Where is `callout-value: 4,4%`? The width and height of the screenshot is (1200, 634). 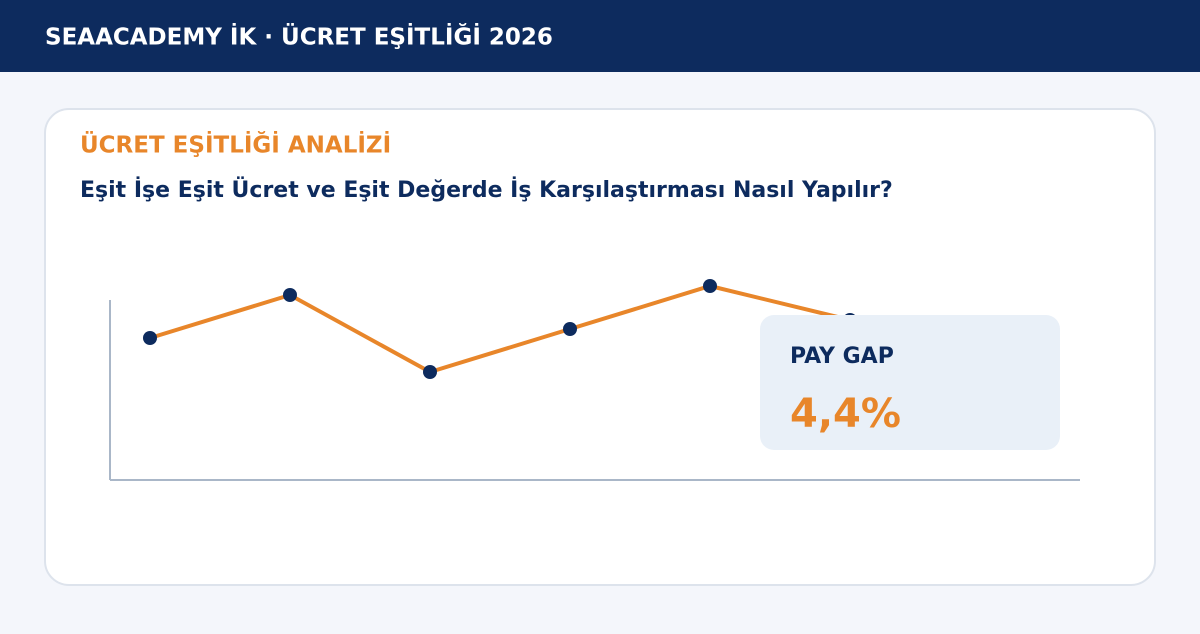 callout-value: 4,4% is located at coordinates (845, 414).